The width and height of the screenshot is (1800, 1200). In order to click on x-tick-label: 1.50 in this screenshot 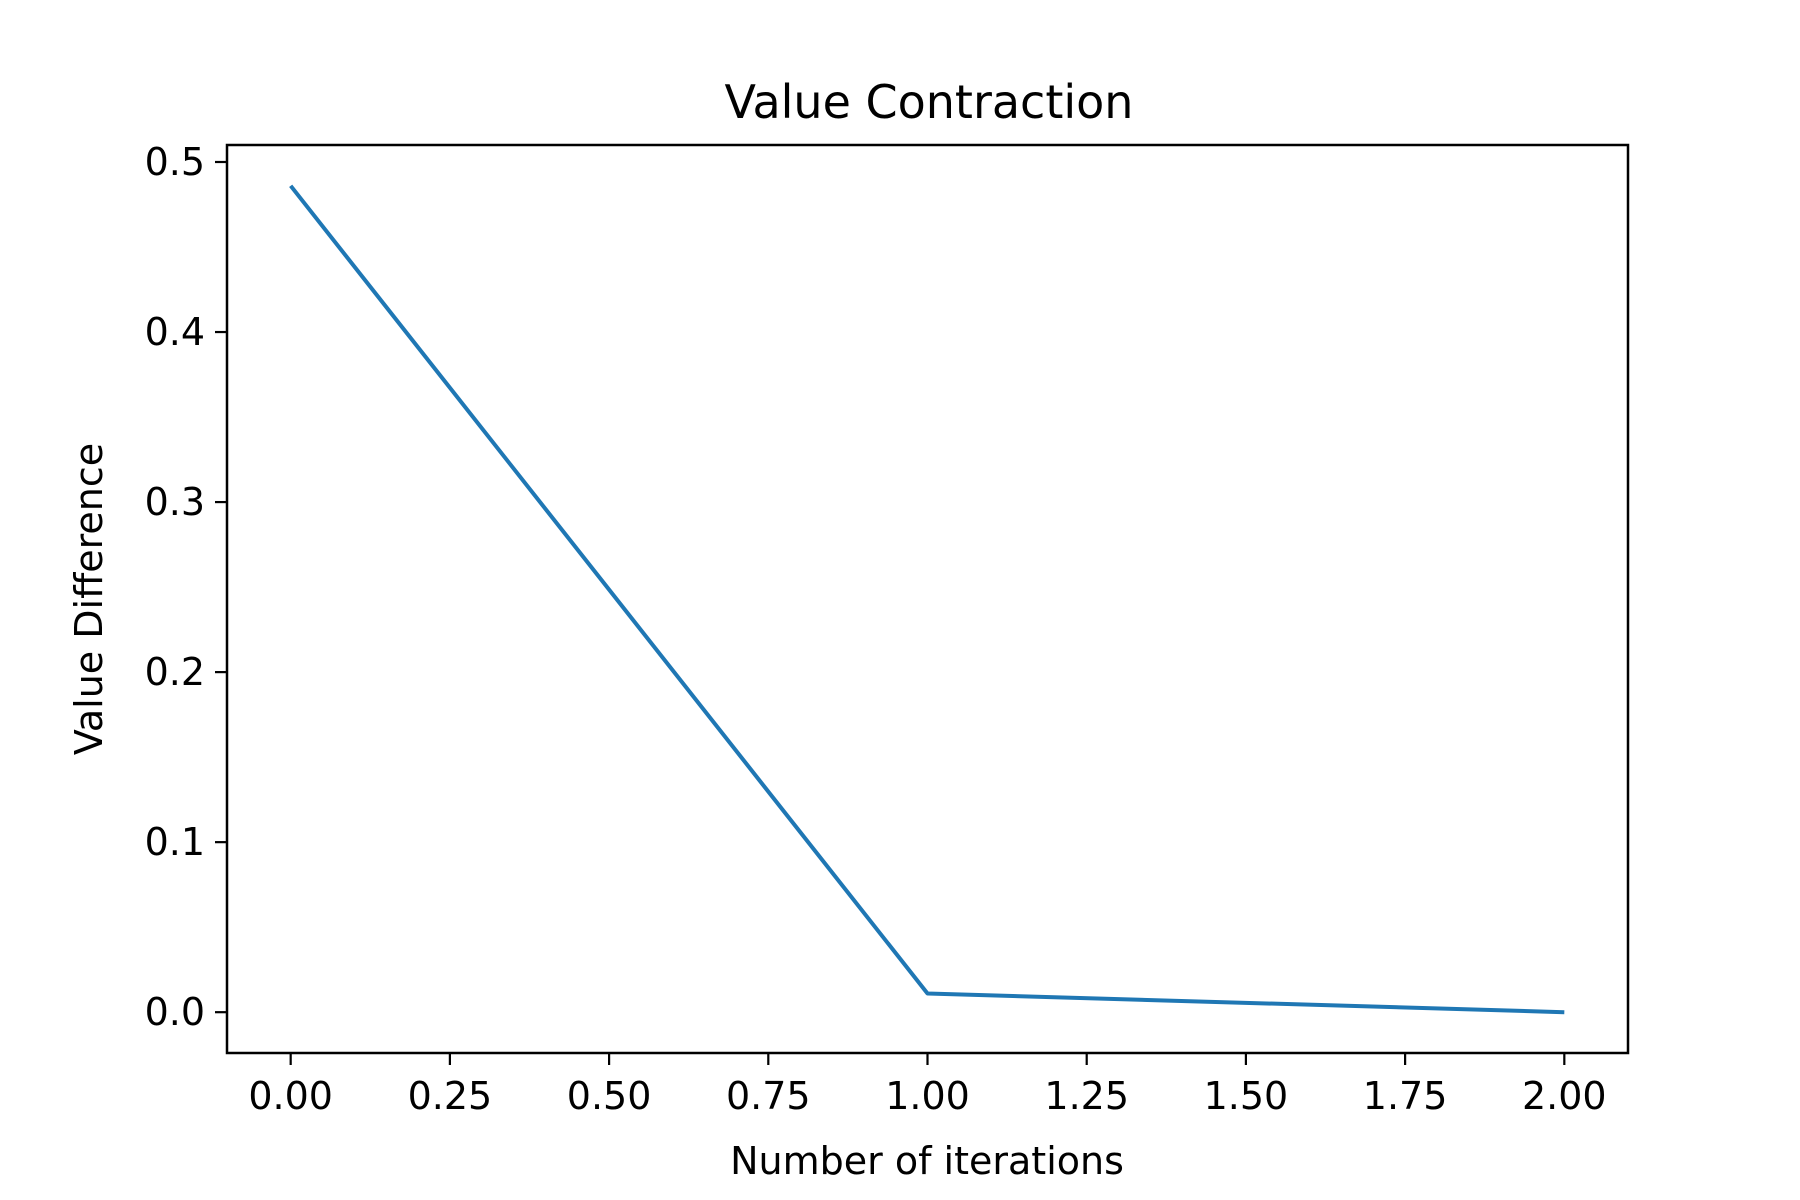, I will do `click(1246, 1096)`.